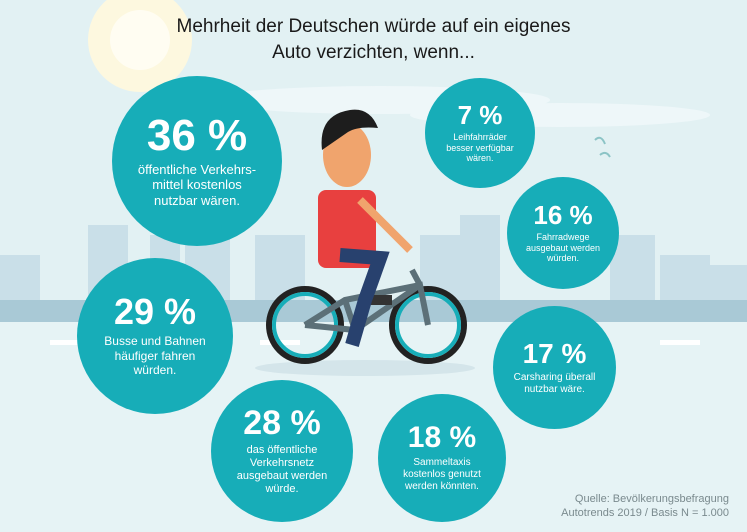 This screenshot has width=747, height=532. I want to click on bubble-17: 17 % Carsharing überall nutzbar wäre., so click(554, 367).